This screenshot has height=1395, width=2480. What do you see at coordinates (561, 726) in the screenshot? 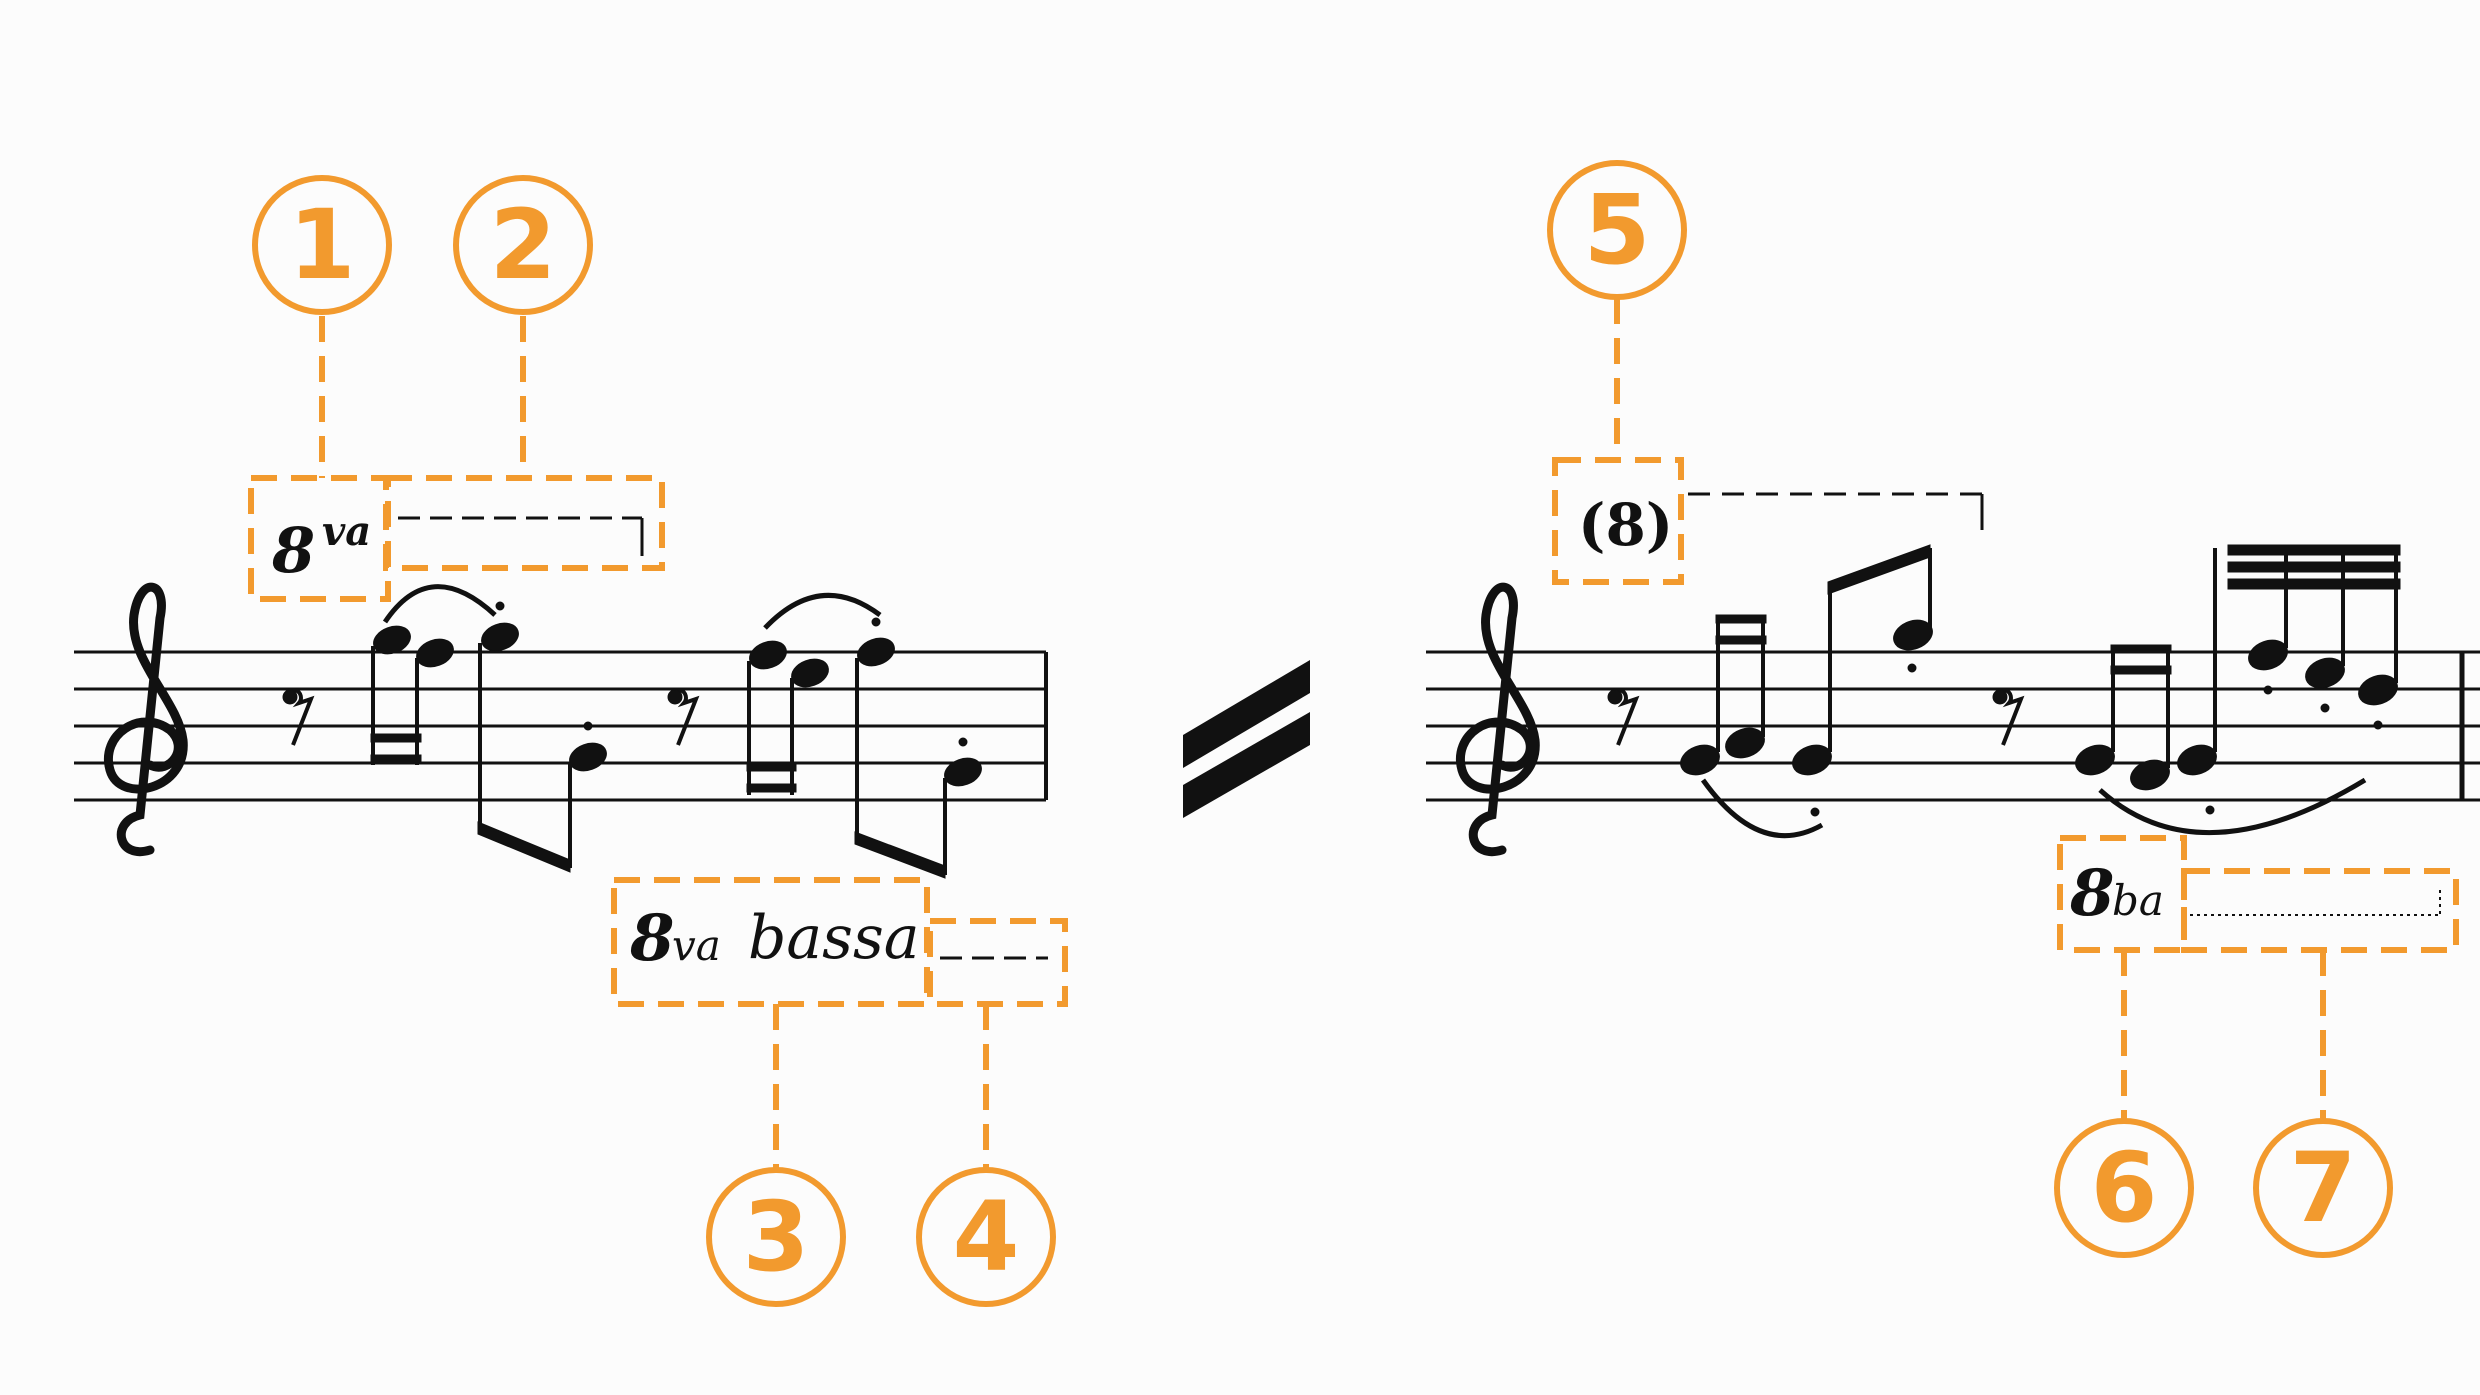
I see `left-staff` at bounding box center [561, 726].